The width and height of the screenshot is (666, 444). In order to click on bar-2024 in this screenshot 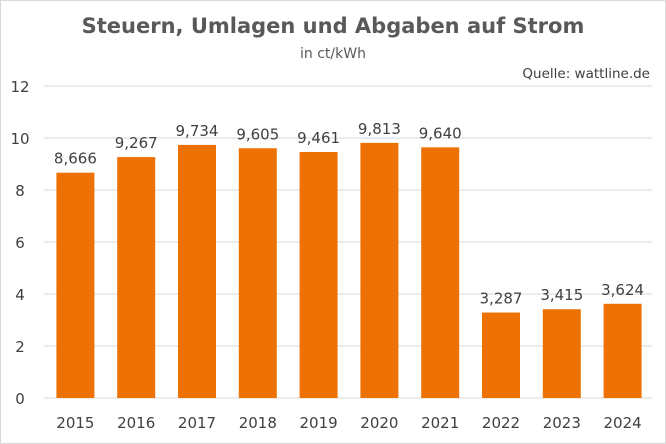, I will do `click(622, 350)`.